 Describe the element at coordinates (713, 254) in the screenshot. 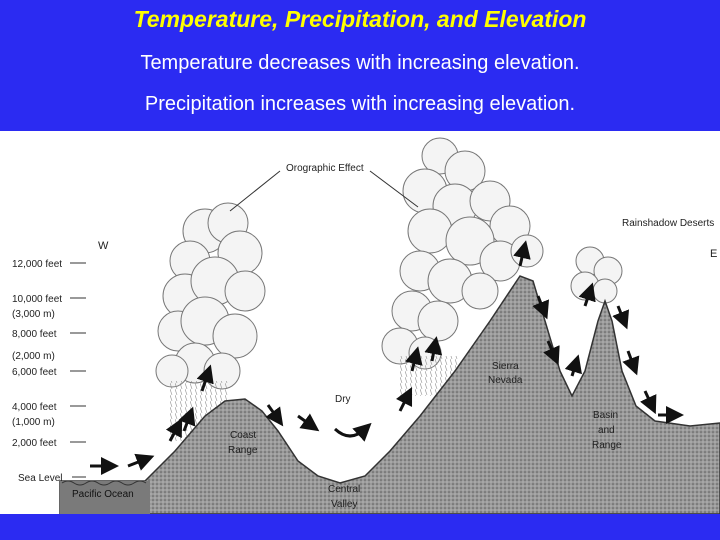

I see `east-label: E` at that location.